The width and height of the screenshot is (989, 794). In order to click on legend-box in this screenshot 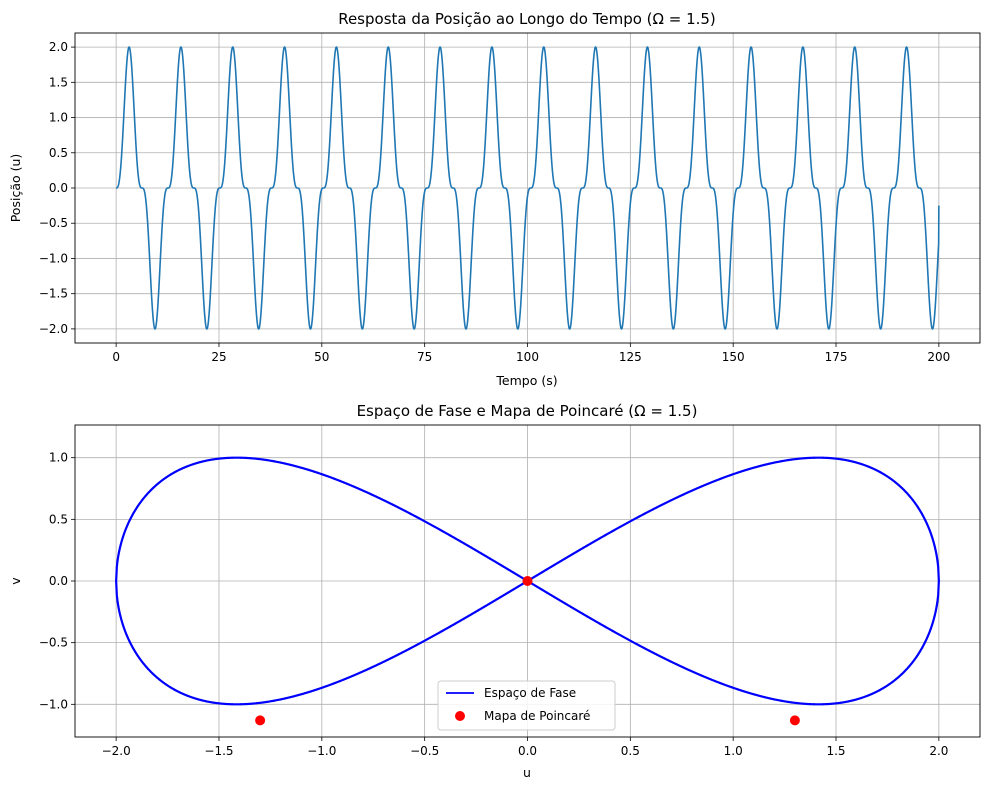, I will do `click(526, 705)`.